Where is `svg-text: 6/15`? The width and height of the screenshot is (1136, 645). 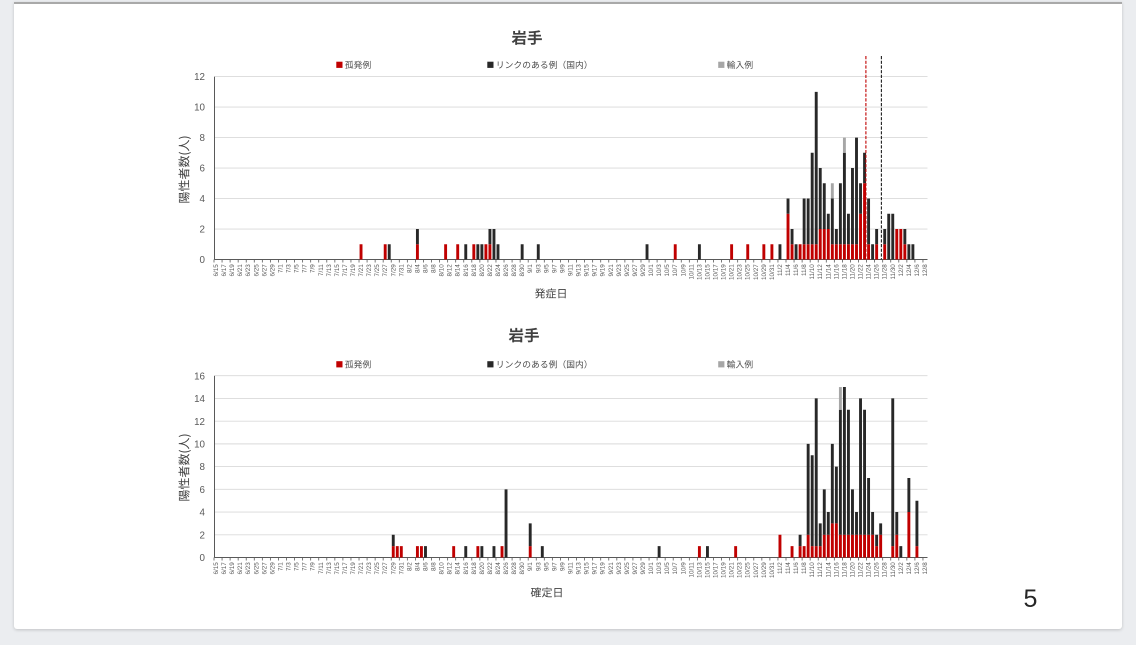
svg-text: 6/15 is located at coordinates (216, 270).